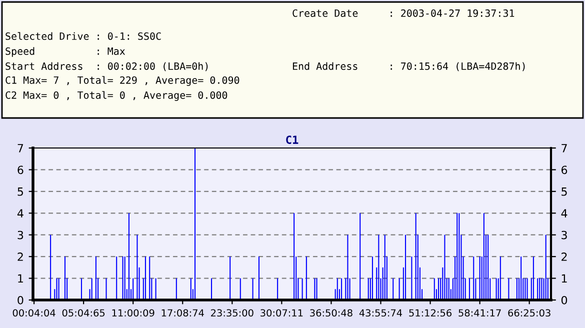 Image resolution: width=585 pixels, height=328 pixels. I want to click on text: End Address : 70:15:64 (LBA=4D287h), so click(408, 67).